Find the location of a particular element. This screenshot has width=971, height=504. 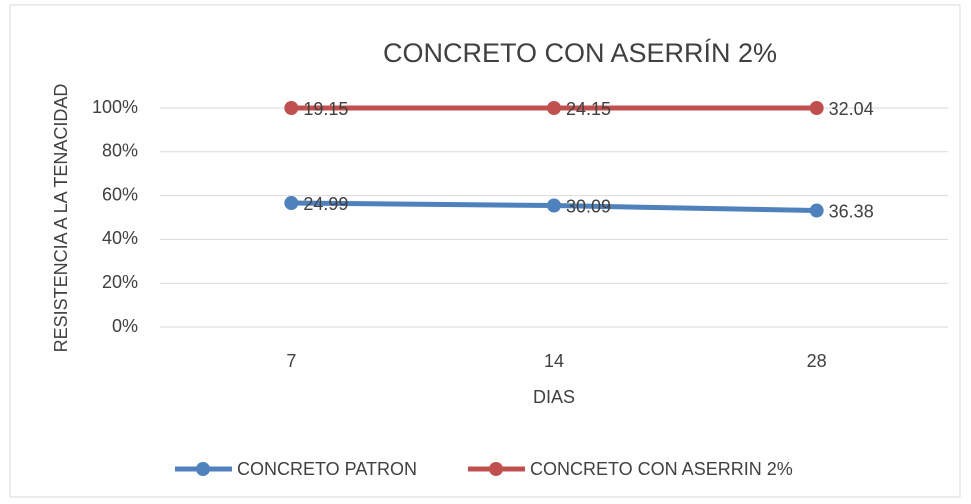

legend-label: CONCRETO CON ASERRIN 2% is located at coordinates (661, 469).